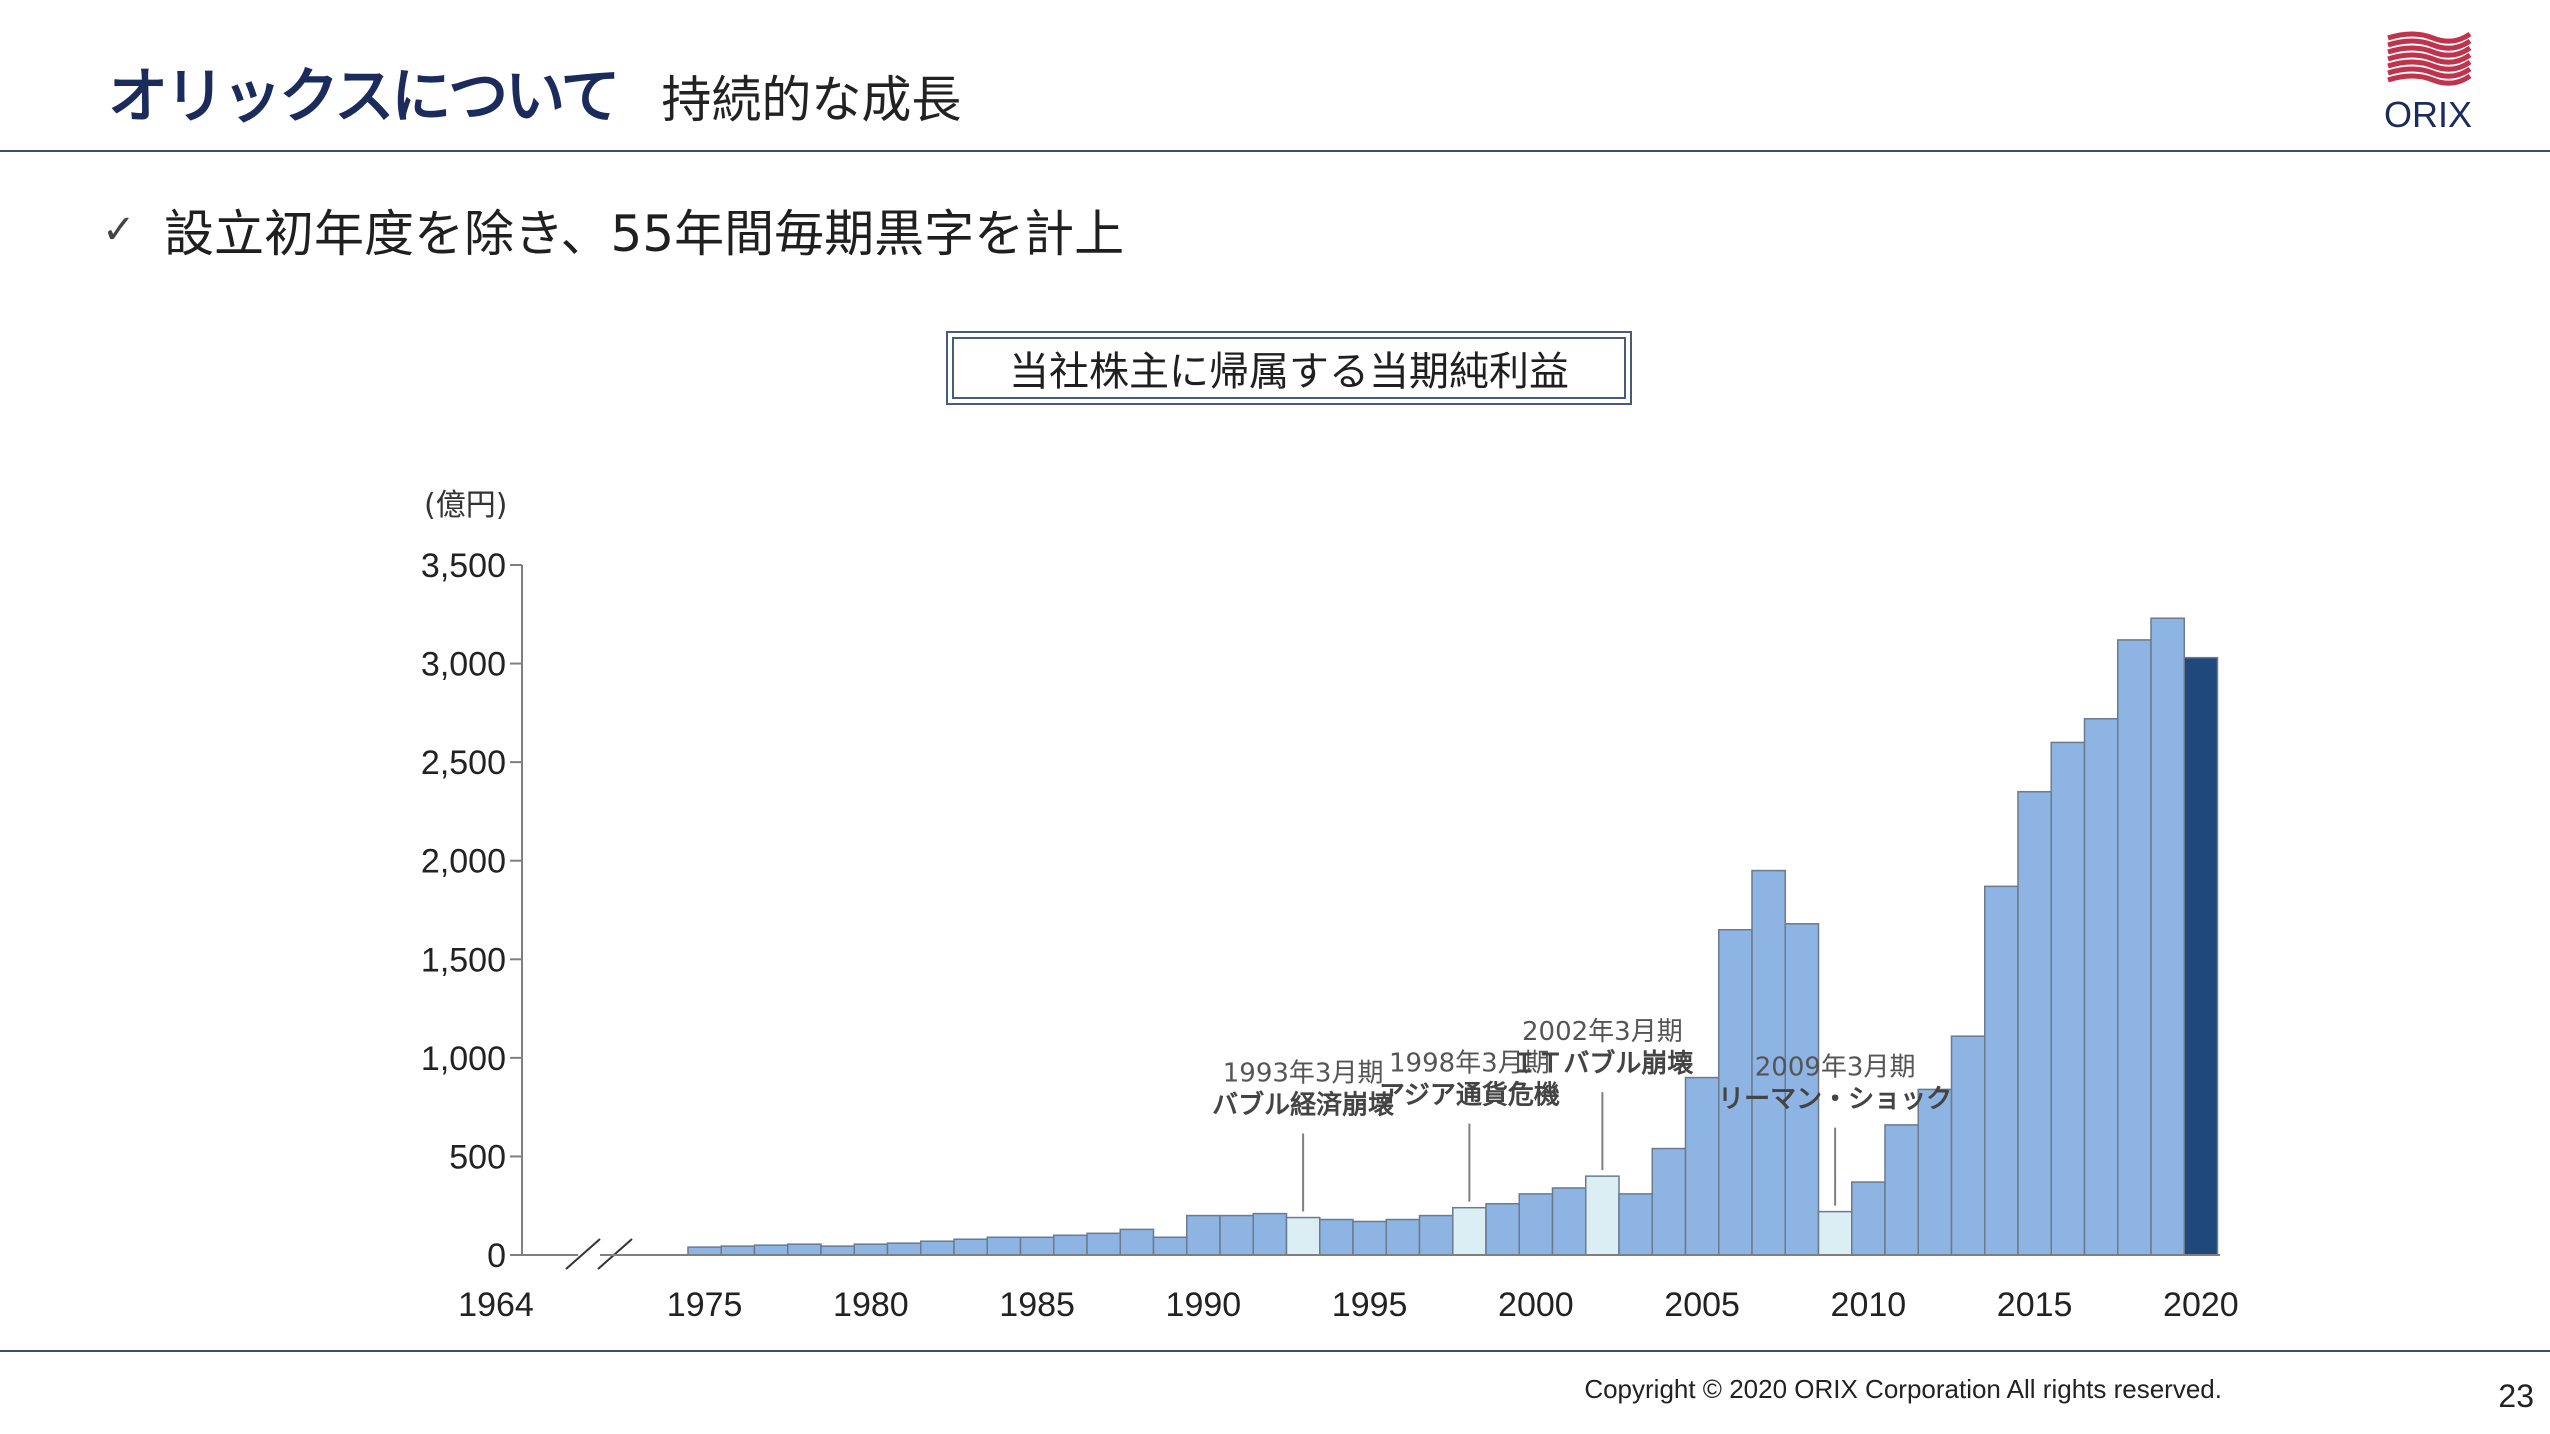 The height and width of the screenshot is (1434, 2550). Describe the element at coordinates (1835, 1233) in the screenshot. I see `bar-2009` at that location.